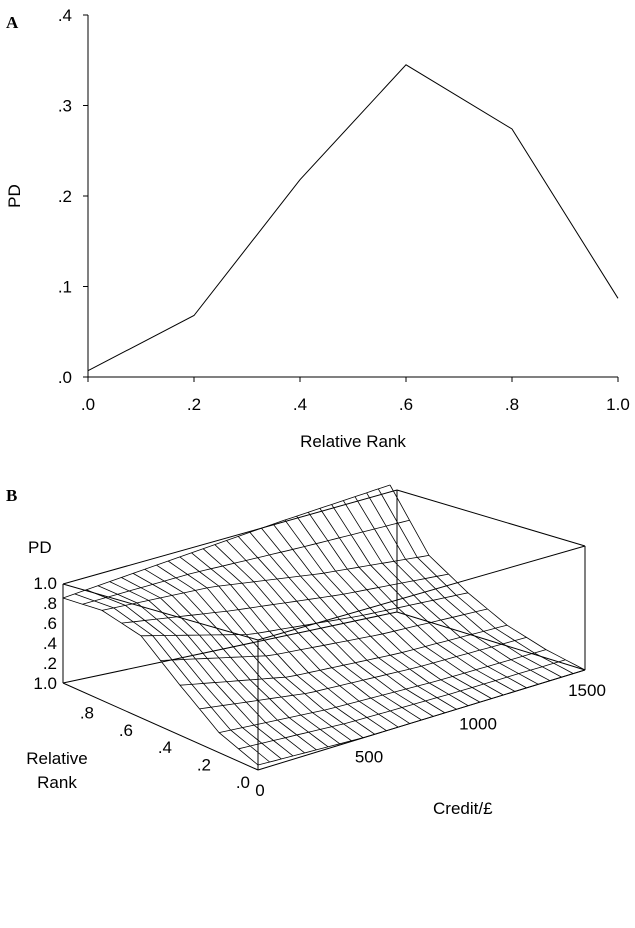 This screenshot has width=635, height=928. I want to click on panel-a-x-tick-label: .6, so click(406, 404).